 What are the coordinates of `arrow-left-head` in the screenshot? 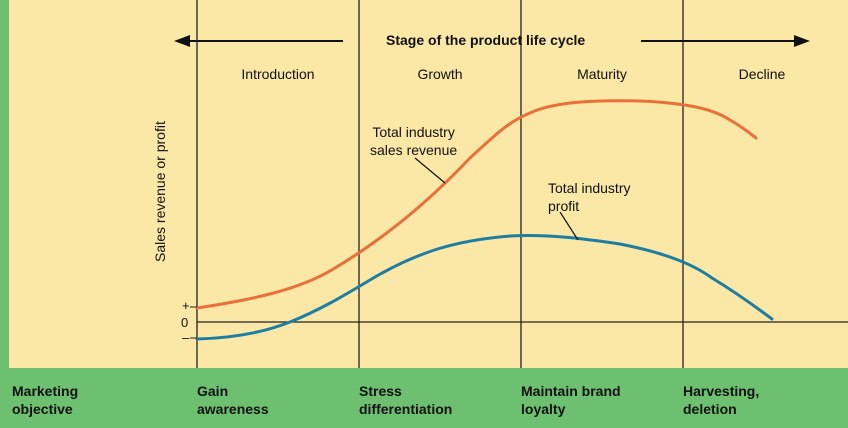 It's located at (182, 41).